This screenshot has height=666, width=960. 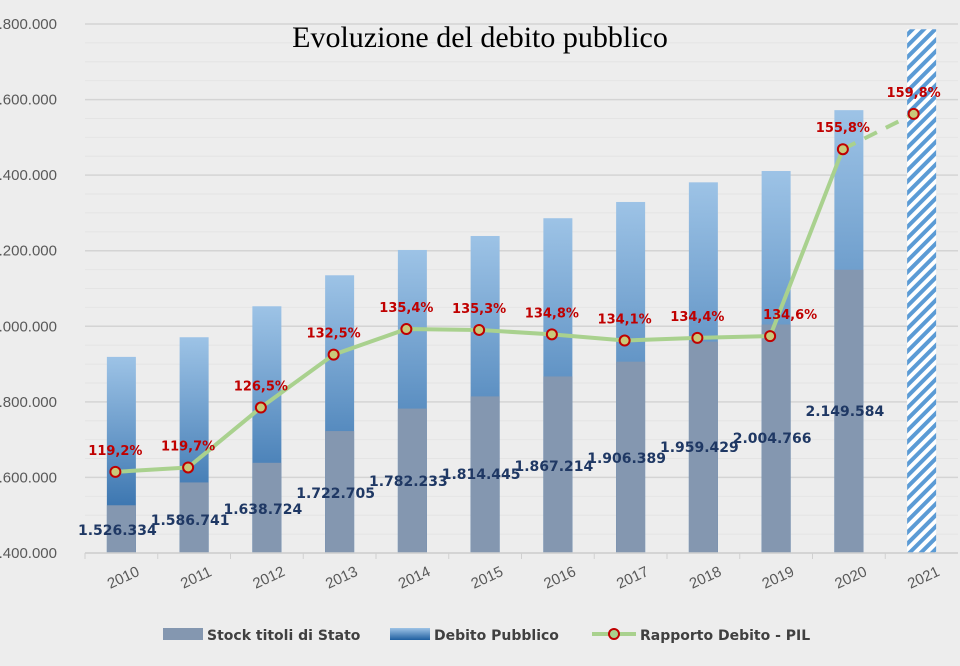 I want to click on ratio-line-forecast, so click(x=878, y=131).